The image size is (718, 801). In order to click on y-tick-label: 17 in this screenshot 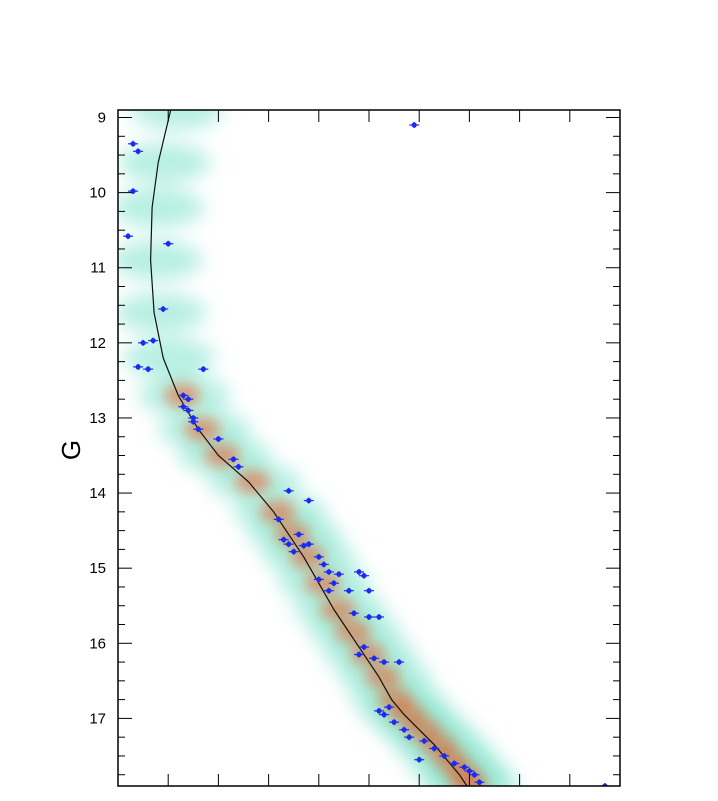, I will do `click(97, 718)`.